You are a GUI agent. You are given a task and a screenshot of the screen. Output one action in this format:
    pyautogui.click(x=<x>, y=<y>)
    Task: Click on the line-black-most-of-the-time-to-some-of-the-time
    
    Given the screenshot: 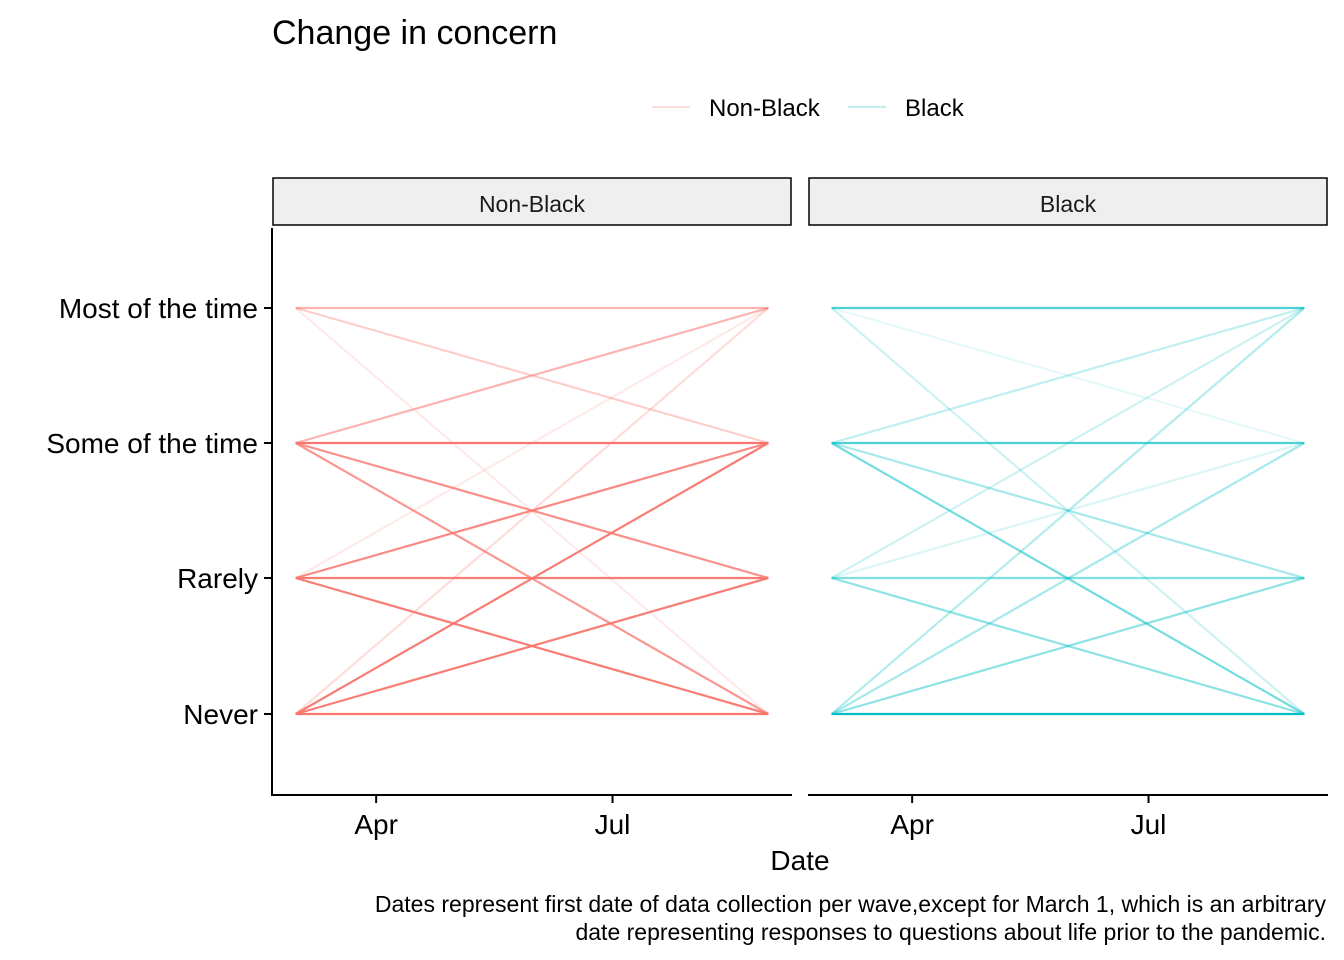 What is the action you would take?
    pyautogui.click(x=1068, y=375)
    